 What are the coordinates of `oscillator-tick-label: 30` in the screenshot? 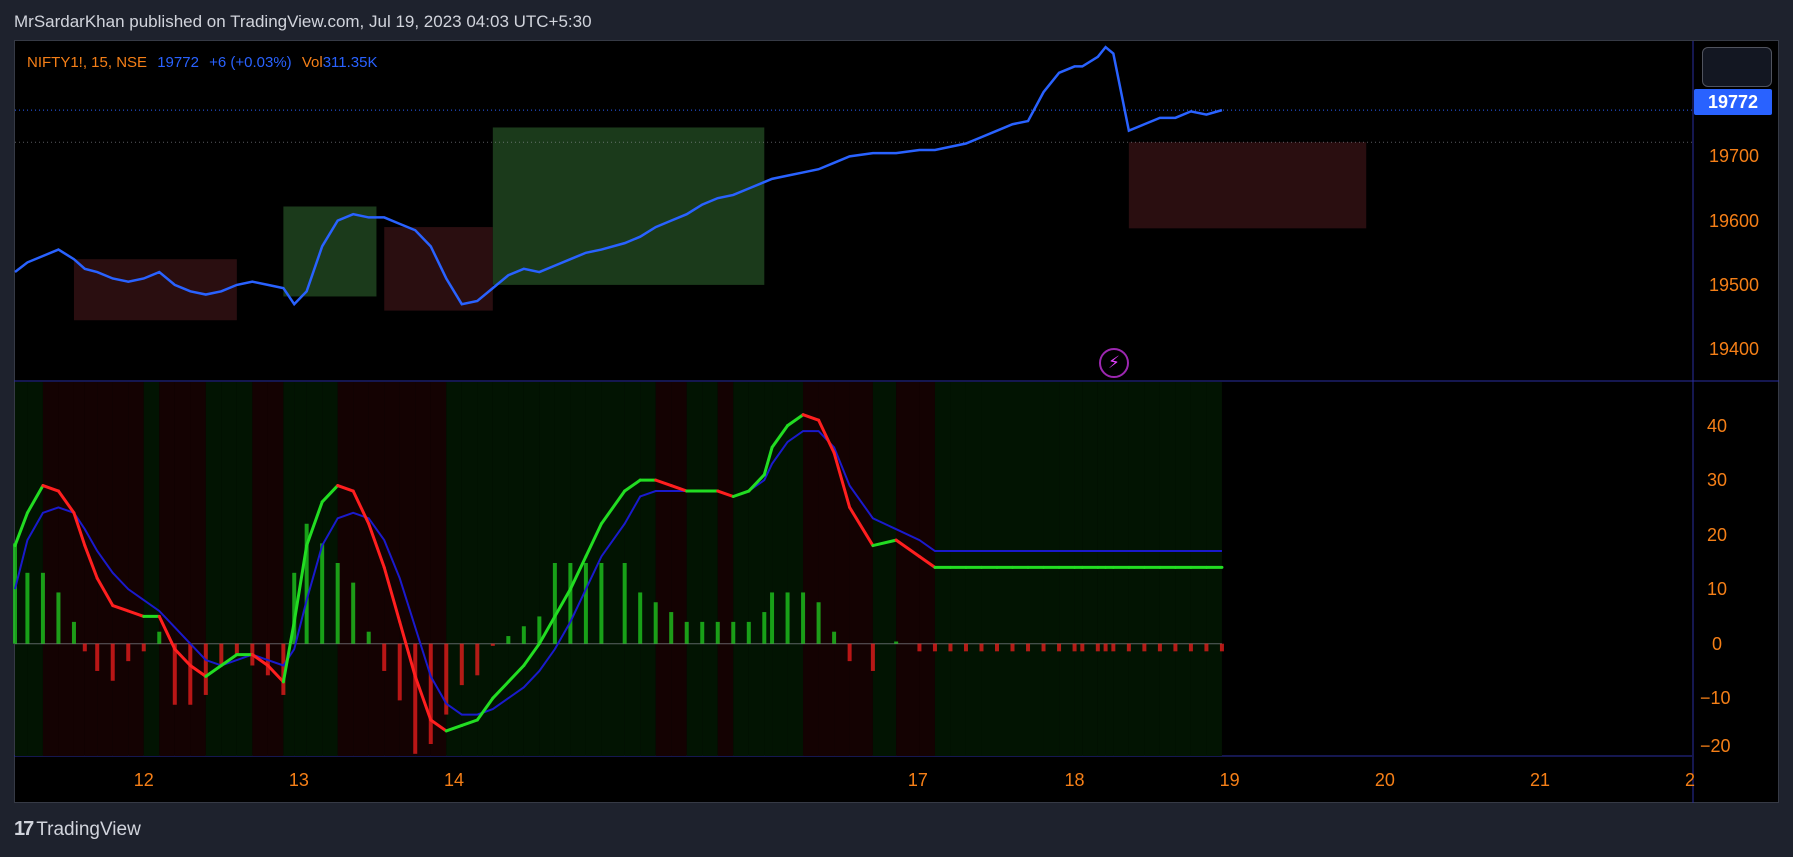 It's located at (1717, 480).